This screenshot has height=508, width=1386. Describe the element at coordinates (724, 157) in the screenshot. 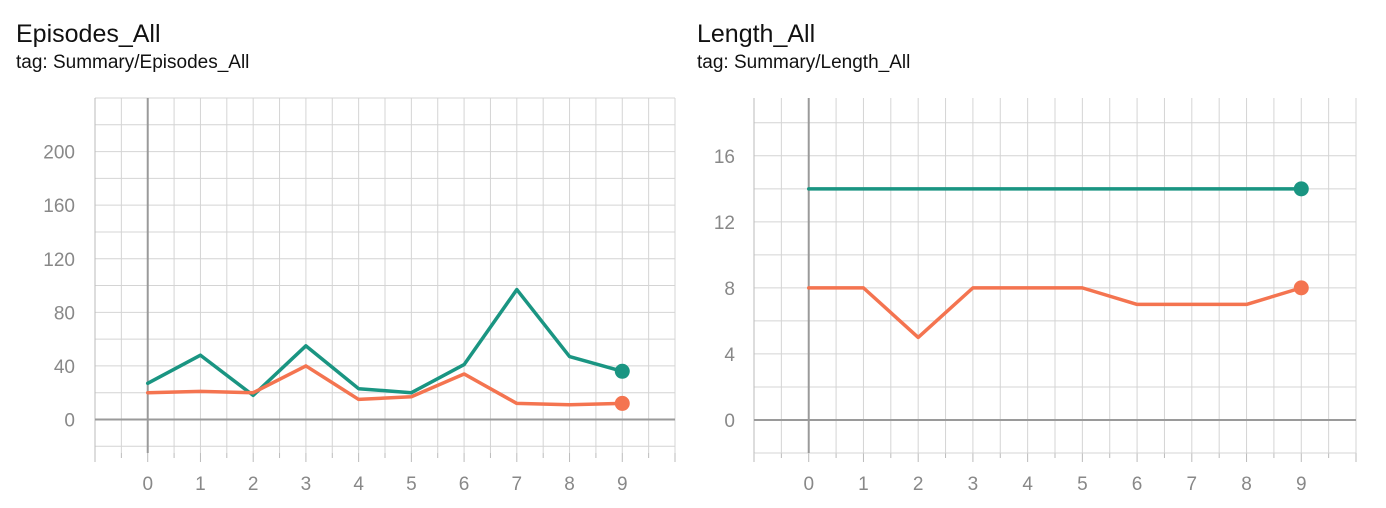

I see `y-tick-label: 16` at that location.